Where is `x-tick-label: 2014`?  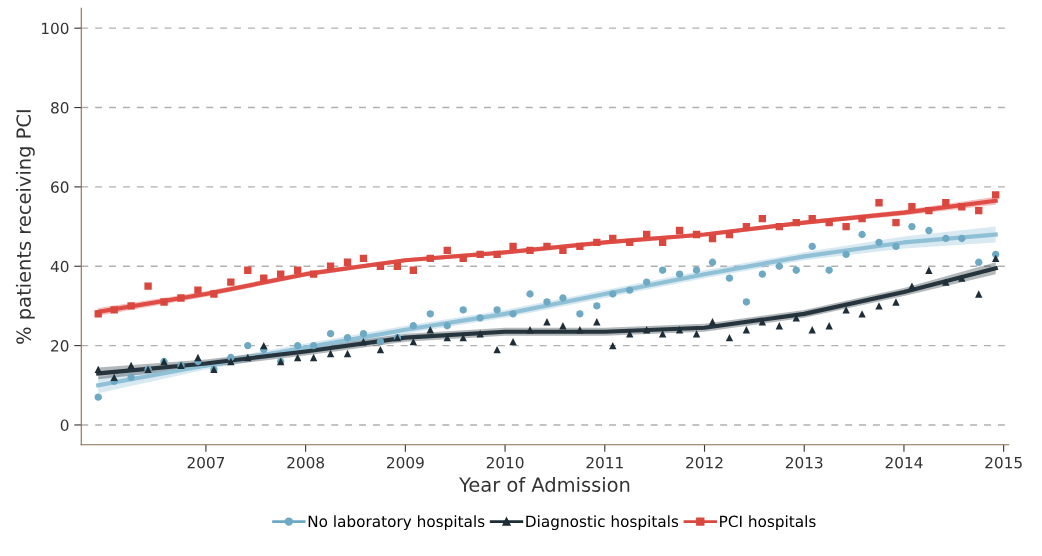
x-tick-label: 2014 is located at coordinates (904, 462).